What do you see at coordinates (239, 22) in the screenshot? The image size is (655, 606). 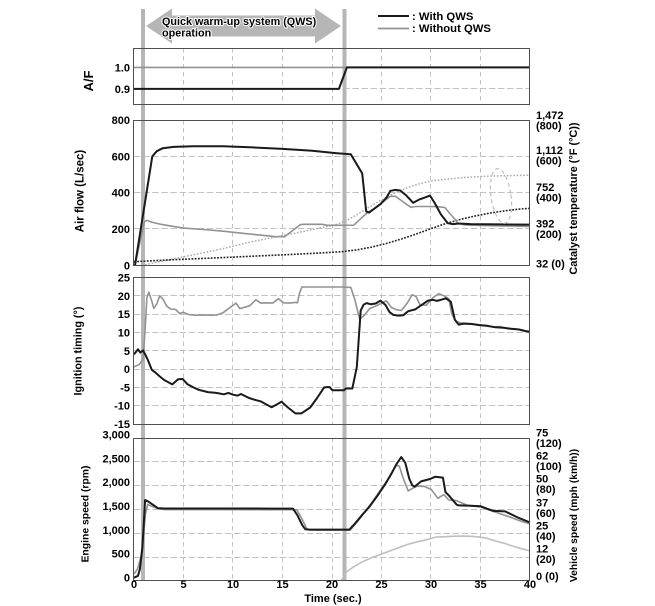 I see `svg-text: Quick warm-up system (QWS)` at bounding box center [239, 22].